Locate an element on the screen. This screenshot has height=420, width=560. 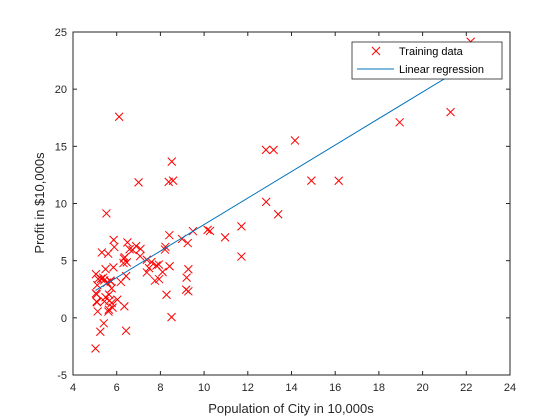
y-tick-label: 10 is located at coordinates (61, 205).